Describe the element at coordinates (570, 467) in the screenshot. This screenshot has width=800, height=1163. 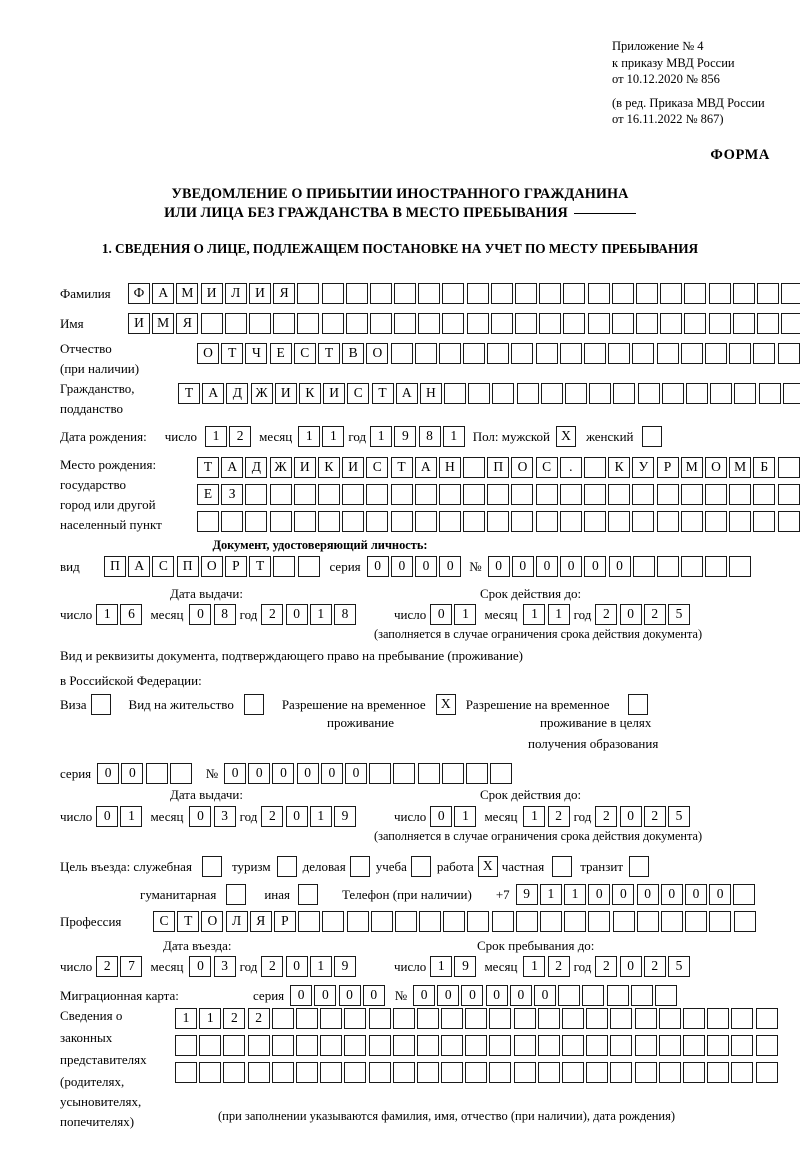
I see `char-cell: .` at that location.